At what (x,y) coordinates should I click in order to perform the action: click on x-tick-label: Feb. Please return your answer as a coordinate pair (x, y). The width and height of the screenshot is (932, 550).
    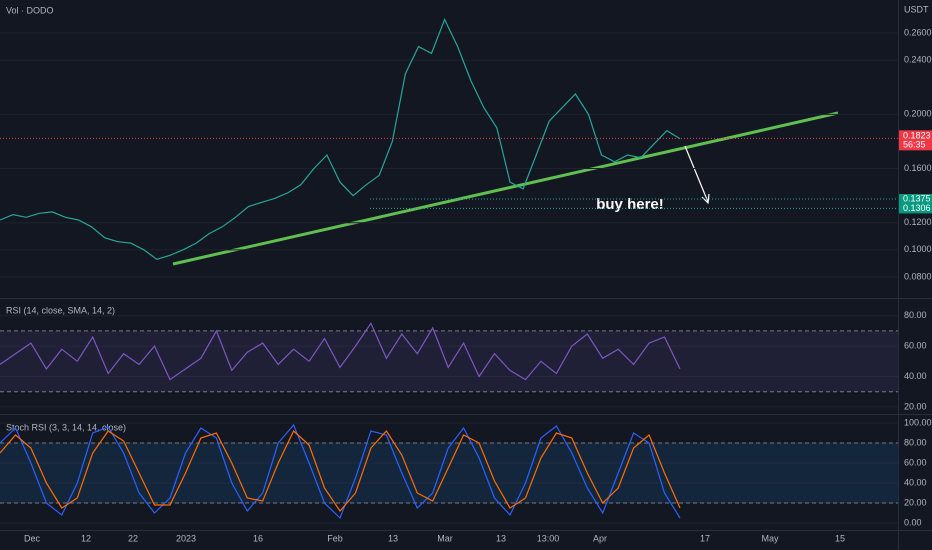
    Looking at the image, I should click on (335, 538).